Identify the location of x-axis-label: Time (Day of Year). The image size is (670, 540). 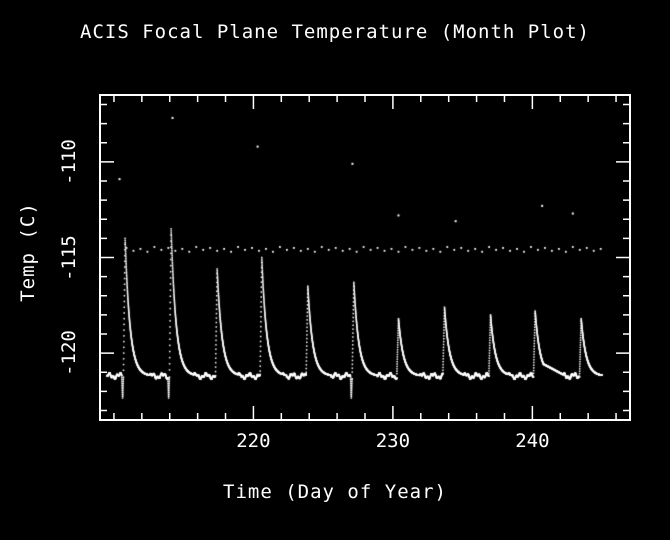
(335, 492).